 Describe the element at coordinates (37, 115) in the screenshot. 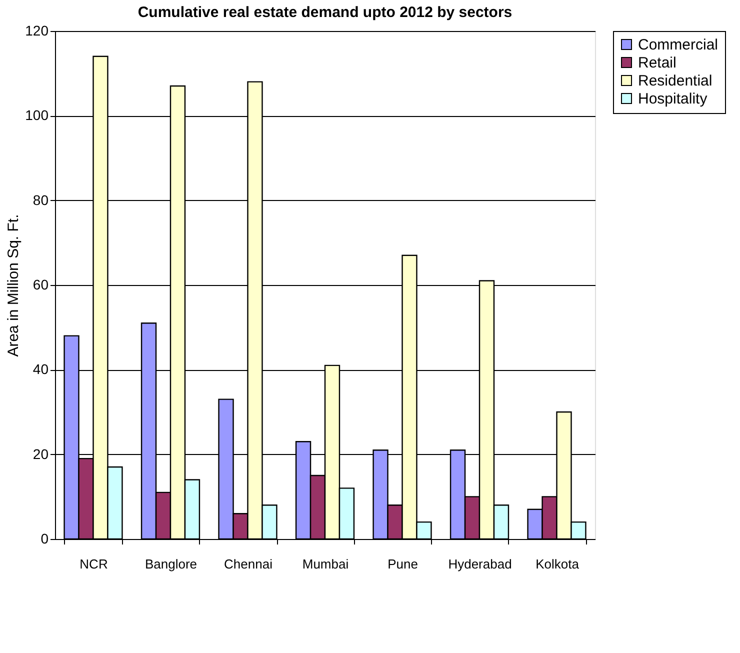

I see `y-tick-label: 100` at that location.